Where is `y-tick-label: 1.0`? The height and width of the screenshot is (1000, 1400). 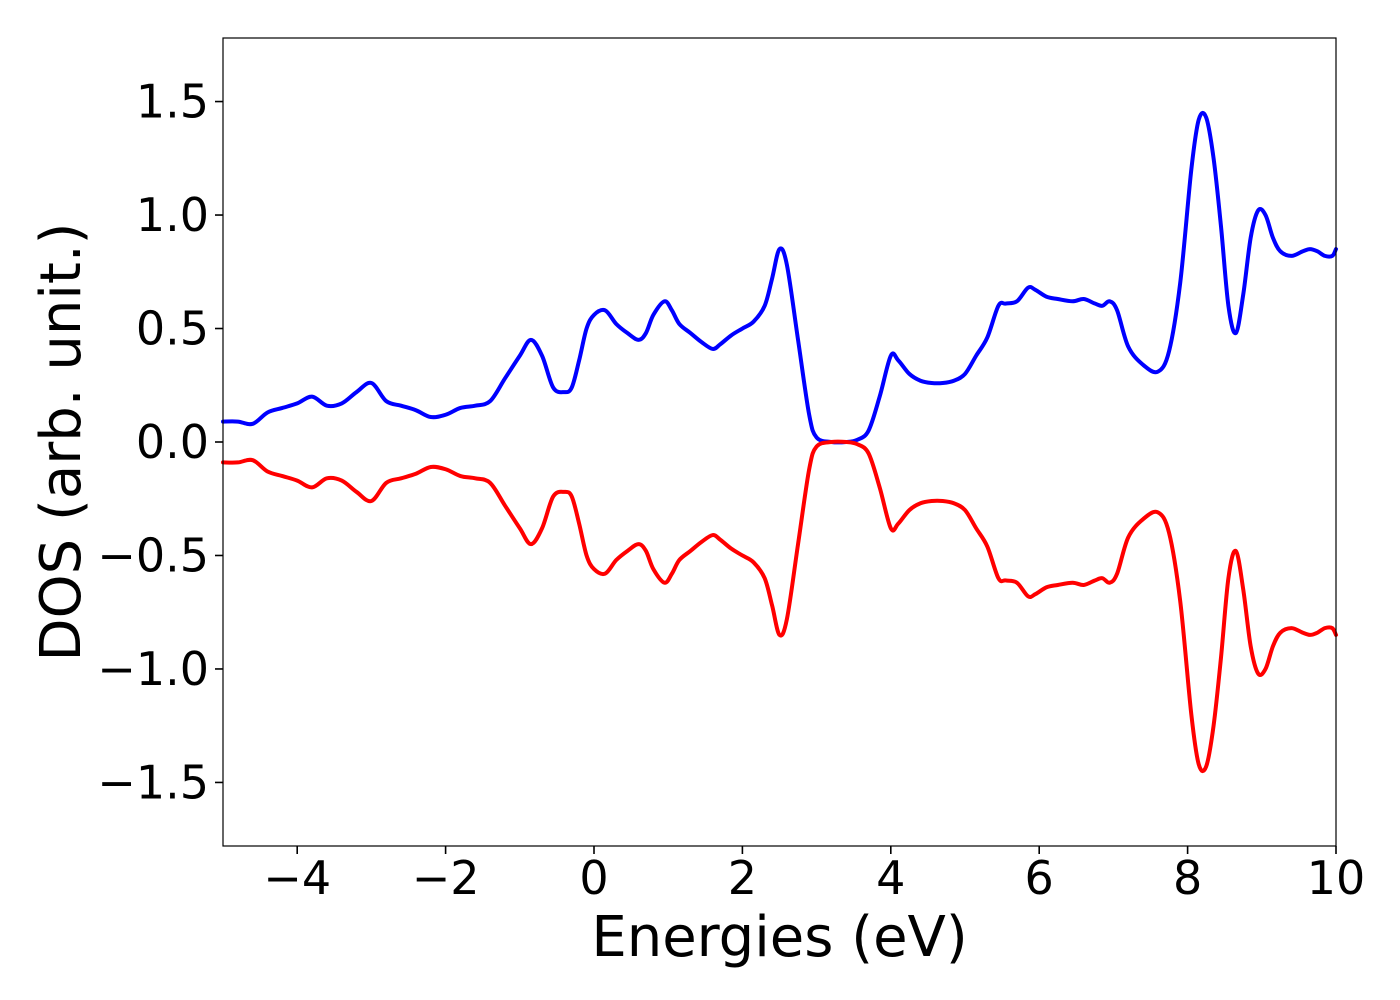 y-tick-label: 1.0 is located at coordinates (172, 215).